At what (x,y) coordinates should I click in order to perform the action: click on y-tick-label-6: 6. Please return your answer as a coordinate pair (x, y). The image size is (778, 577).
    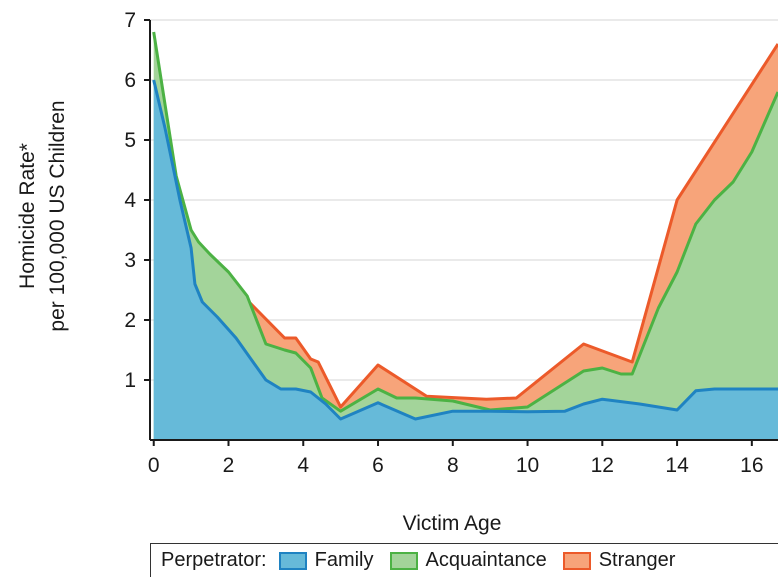
    Looking at the image, I should click on (130, 80).